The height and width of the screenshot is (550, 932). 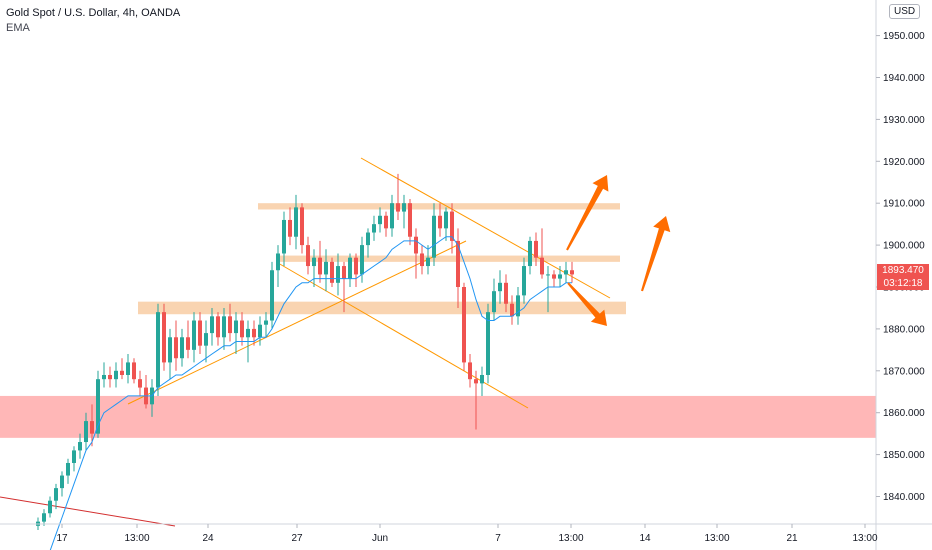 What do you see at coordinates (93, 13) in the screenshot?
I see `symbol-title: Gold Spot / U.S. Dollar, 4h, OANDA` at bounding box center [93, 13].